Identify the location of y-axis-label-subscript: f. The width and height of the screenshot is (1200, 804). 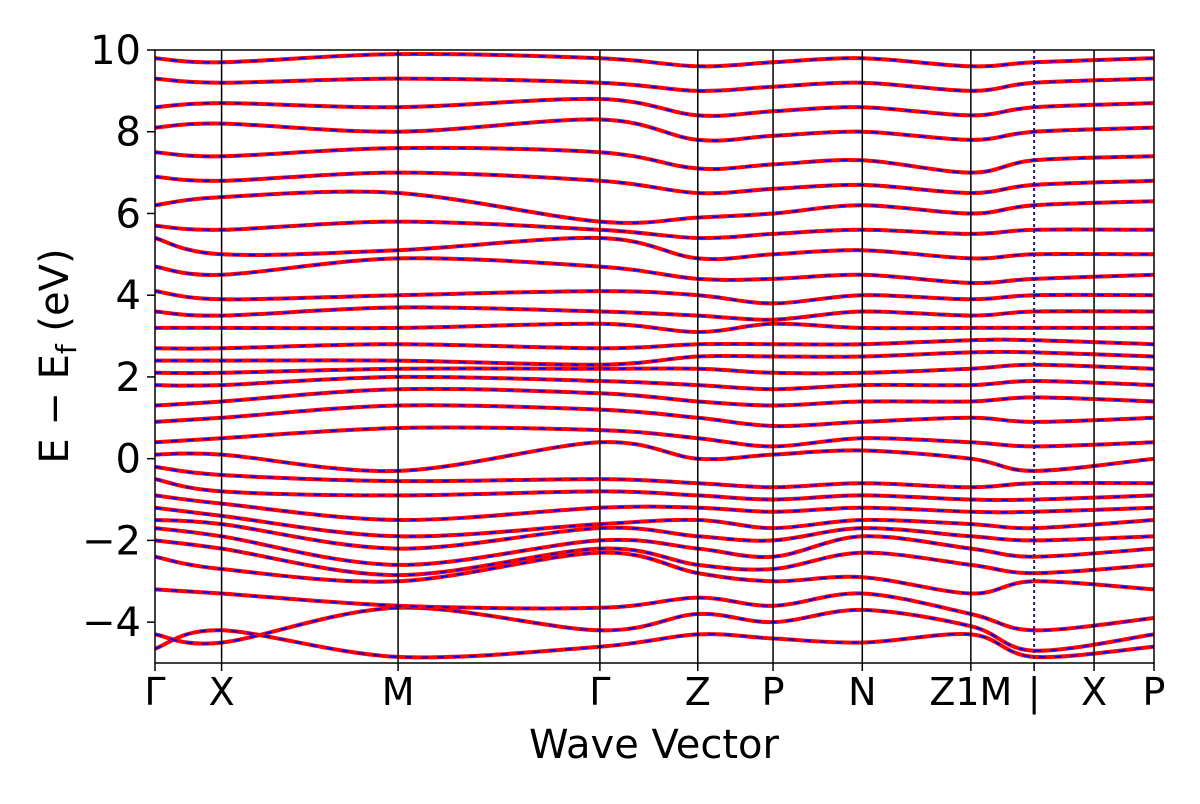
(66, 348).